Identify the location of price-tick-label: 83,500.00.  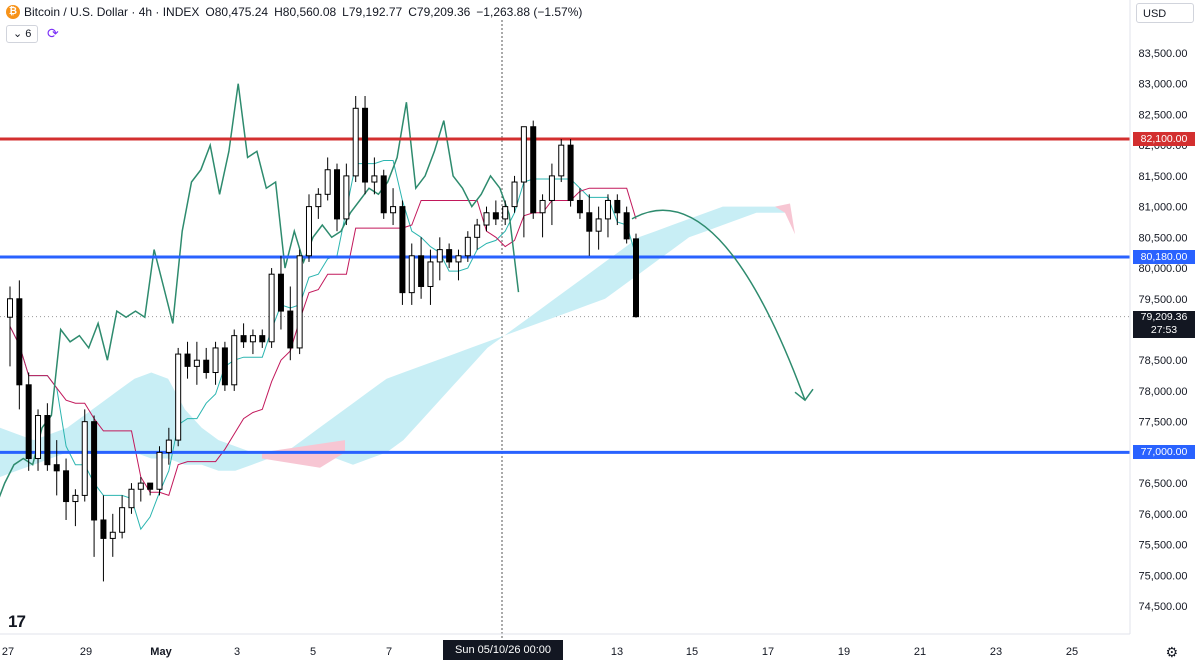
(1163, 54).